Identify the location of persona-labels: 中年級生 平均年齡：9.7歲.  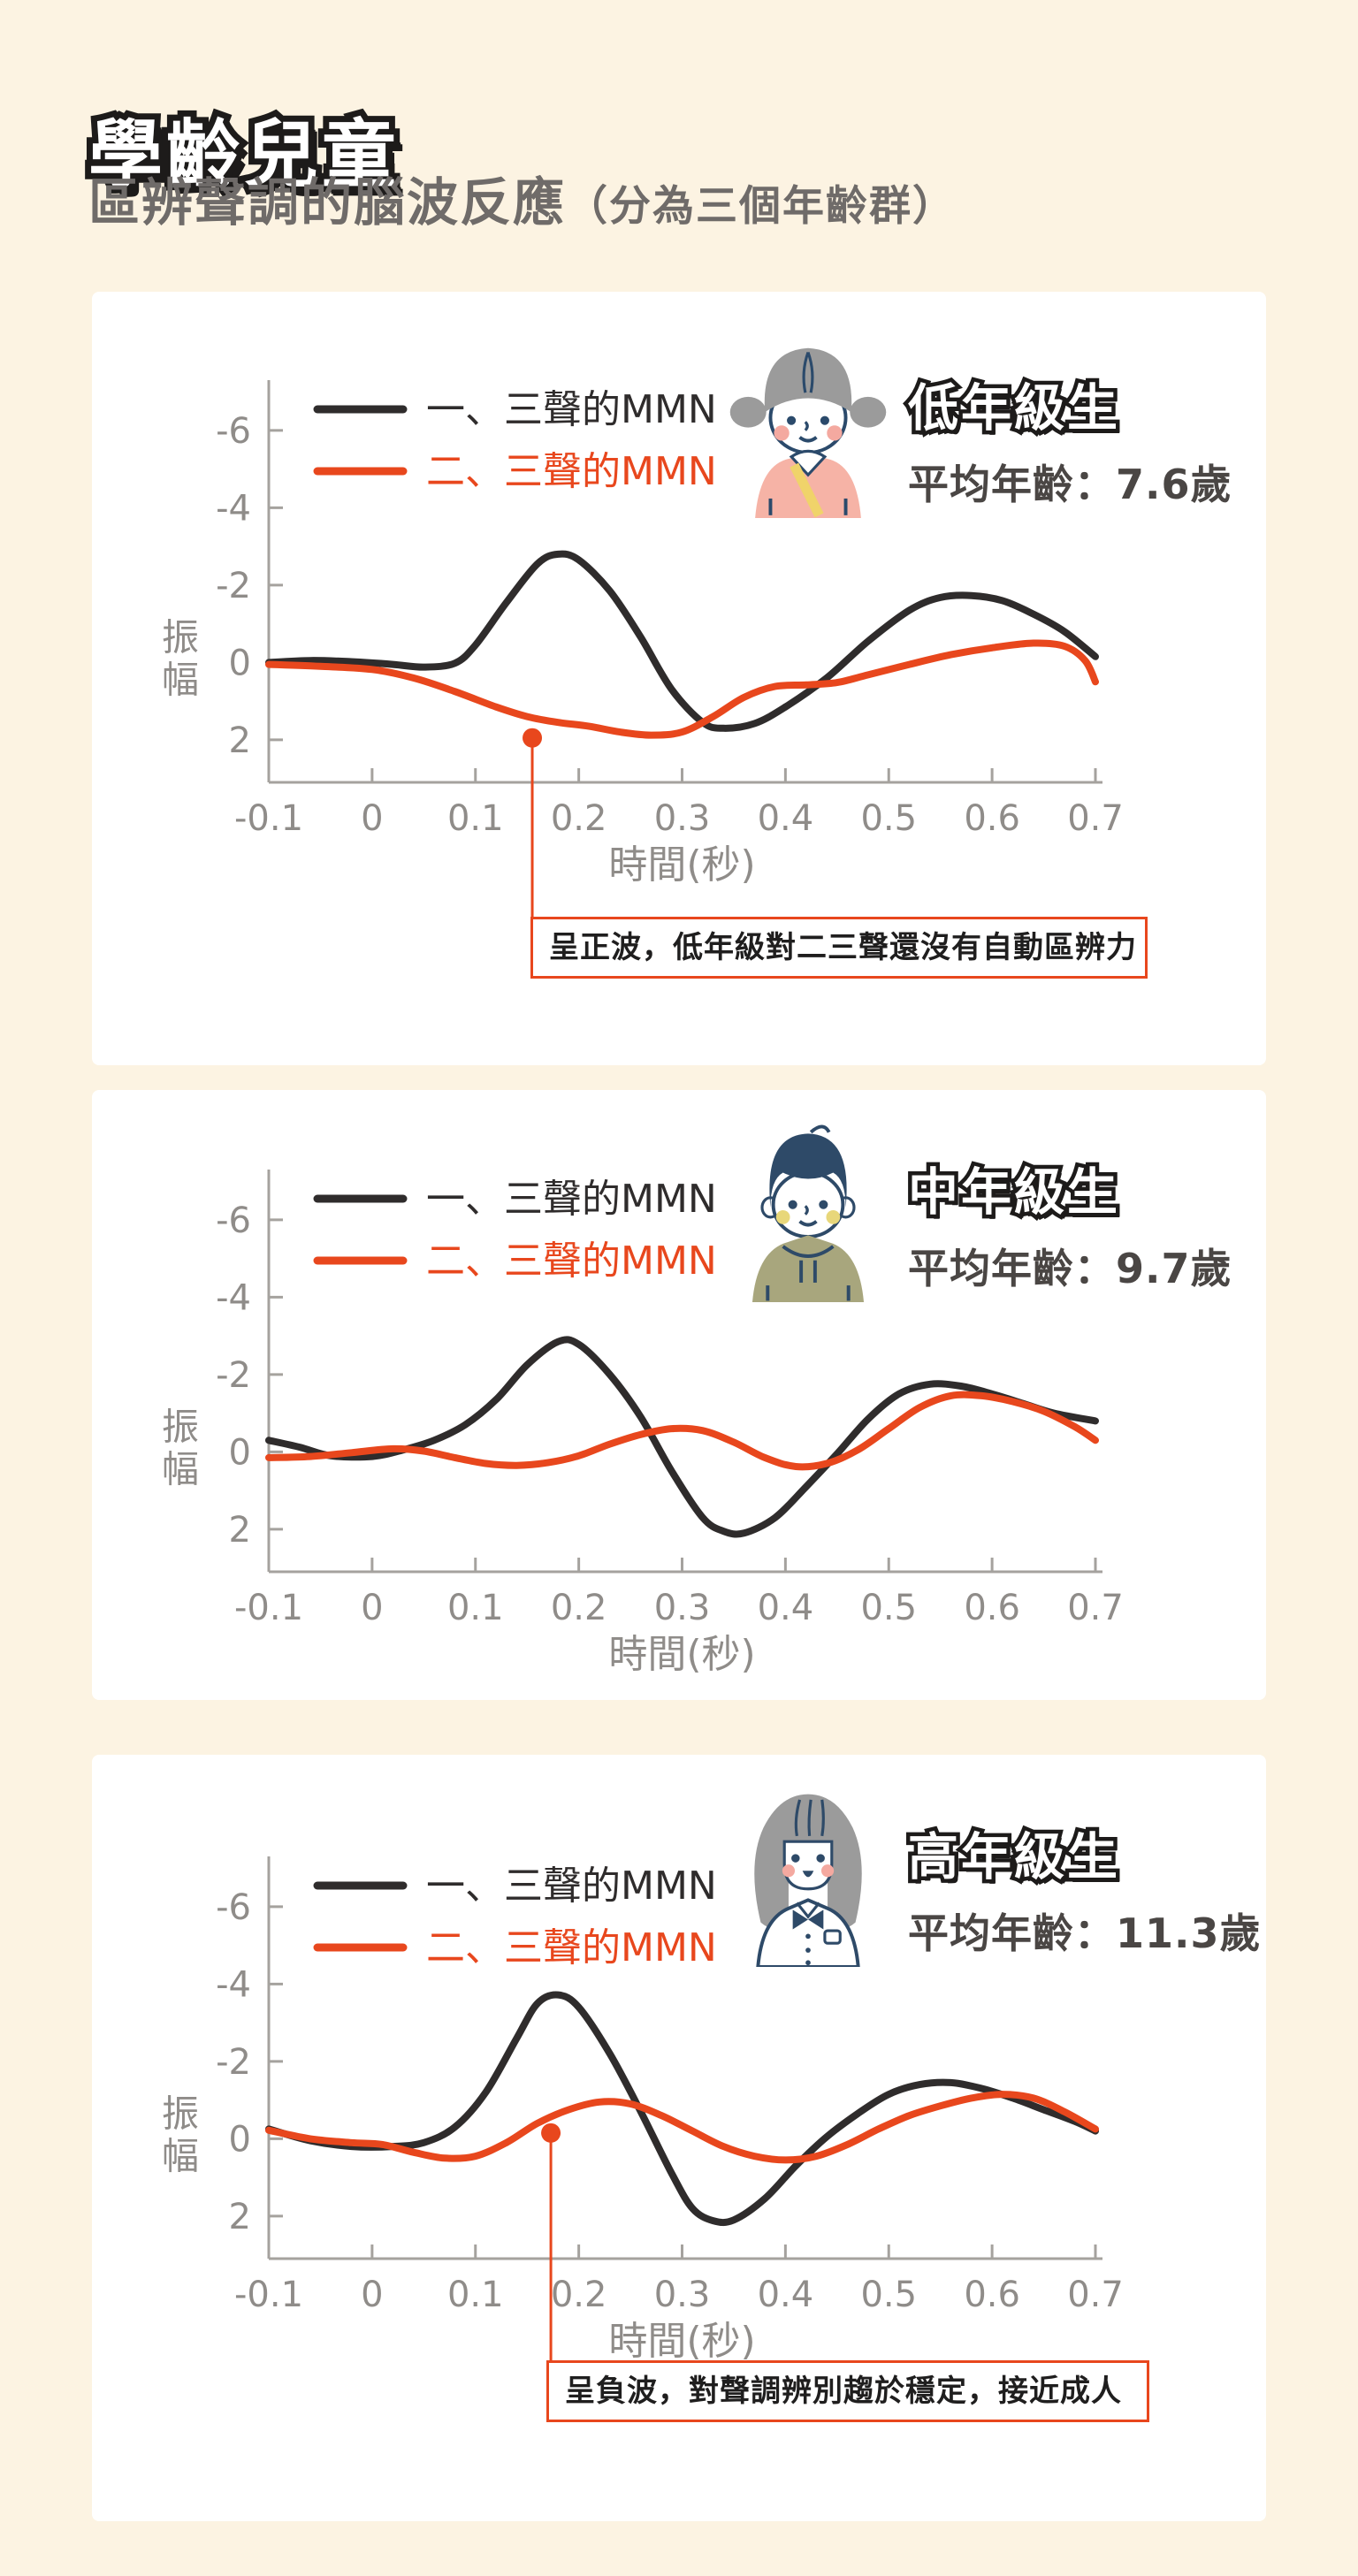
(1070, 1206).